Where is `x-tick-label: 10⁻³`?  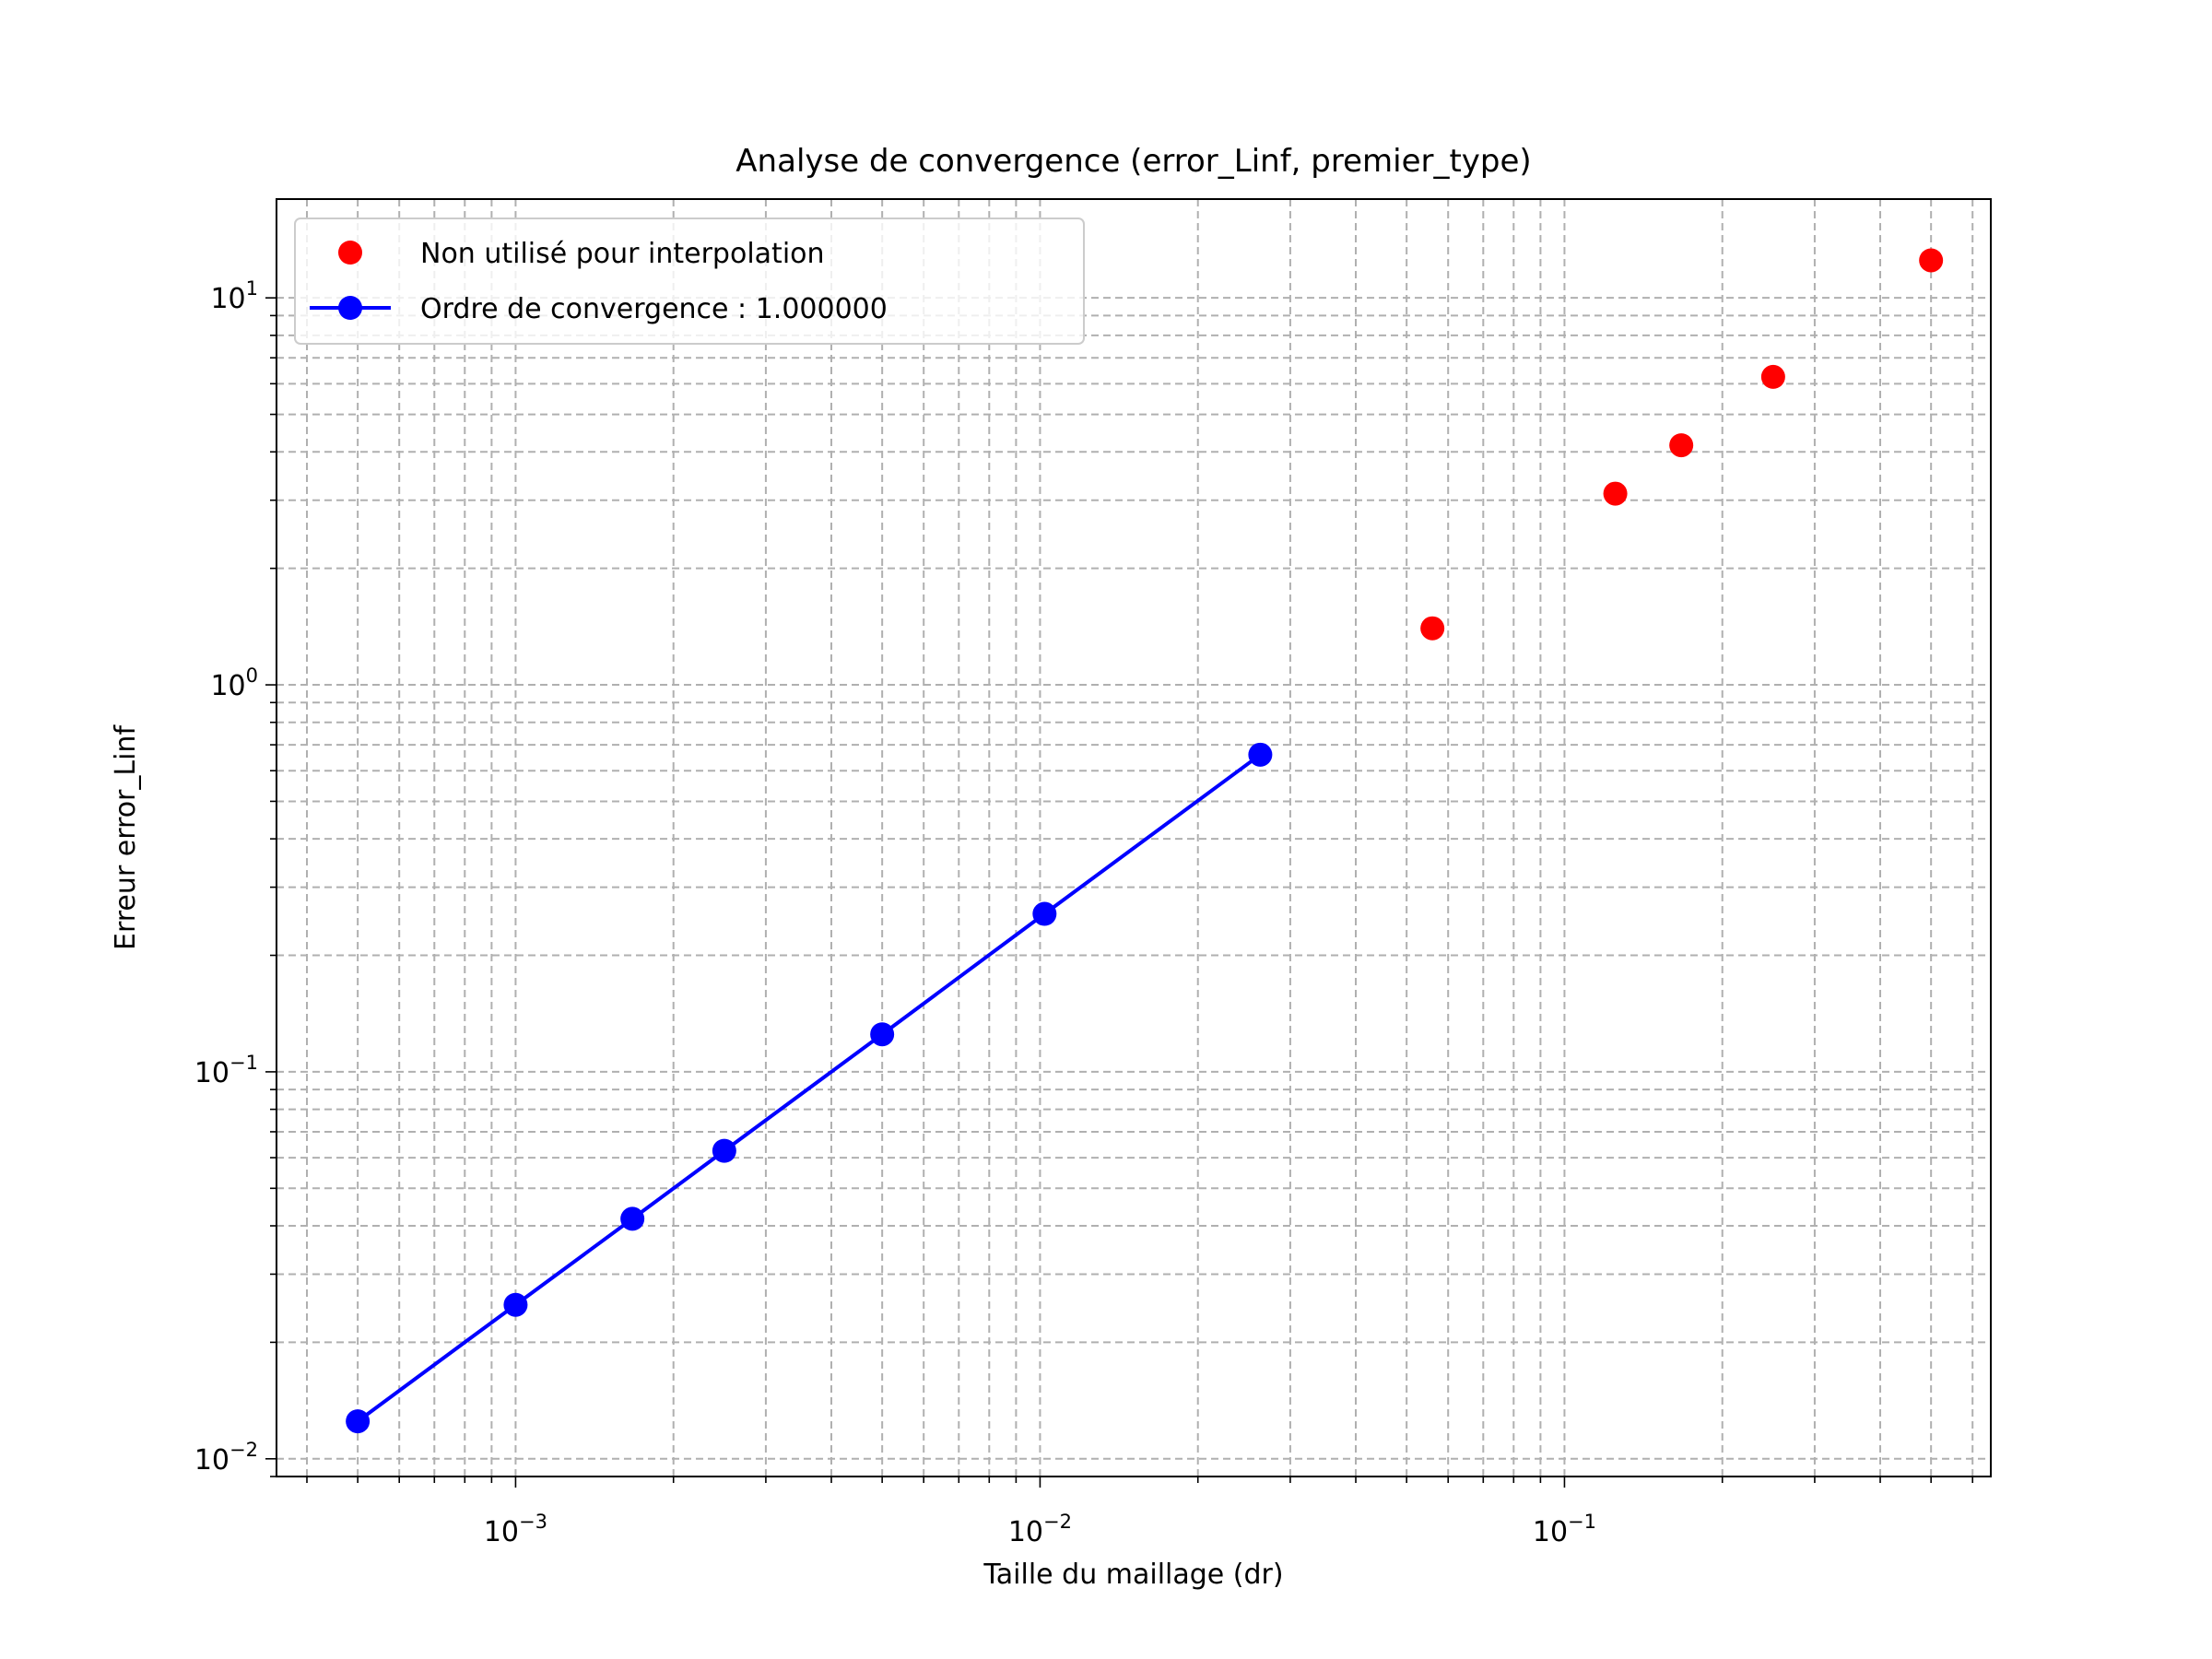 x-tick-label: 10⁻³ is located at coordinates (515, 1529).